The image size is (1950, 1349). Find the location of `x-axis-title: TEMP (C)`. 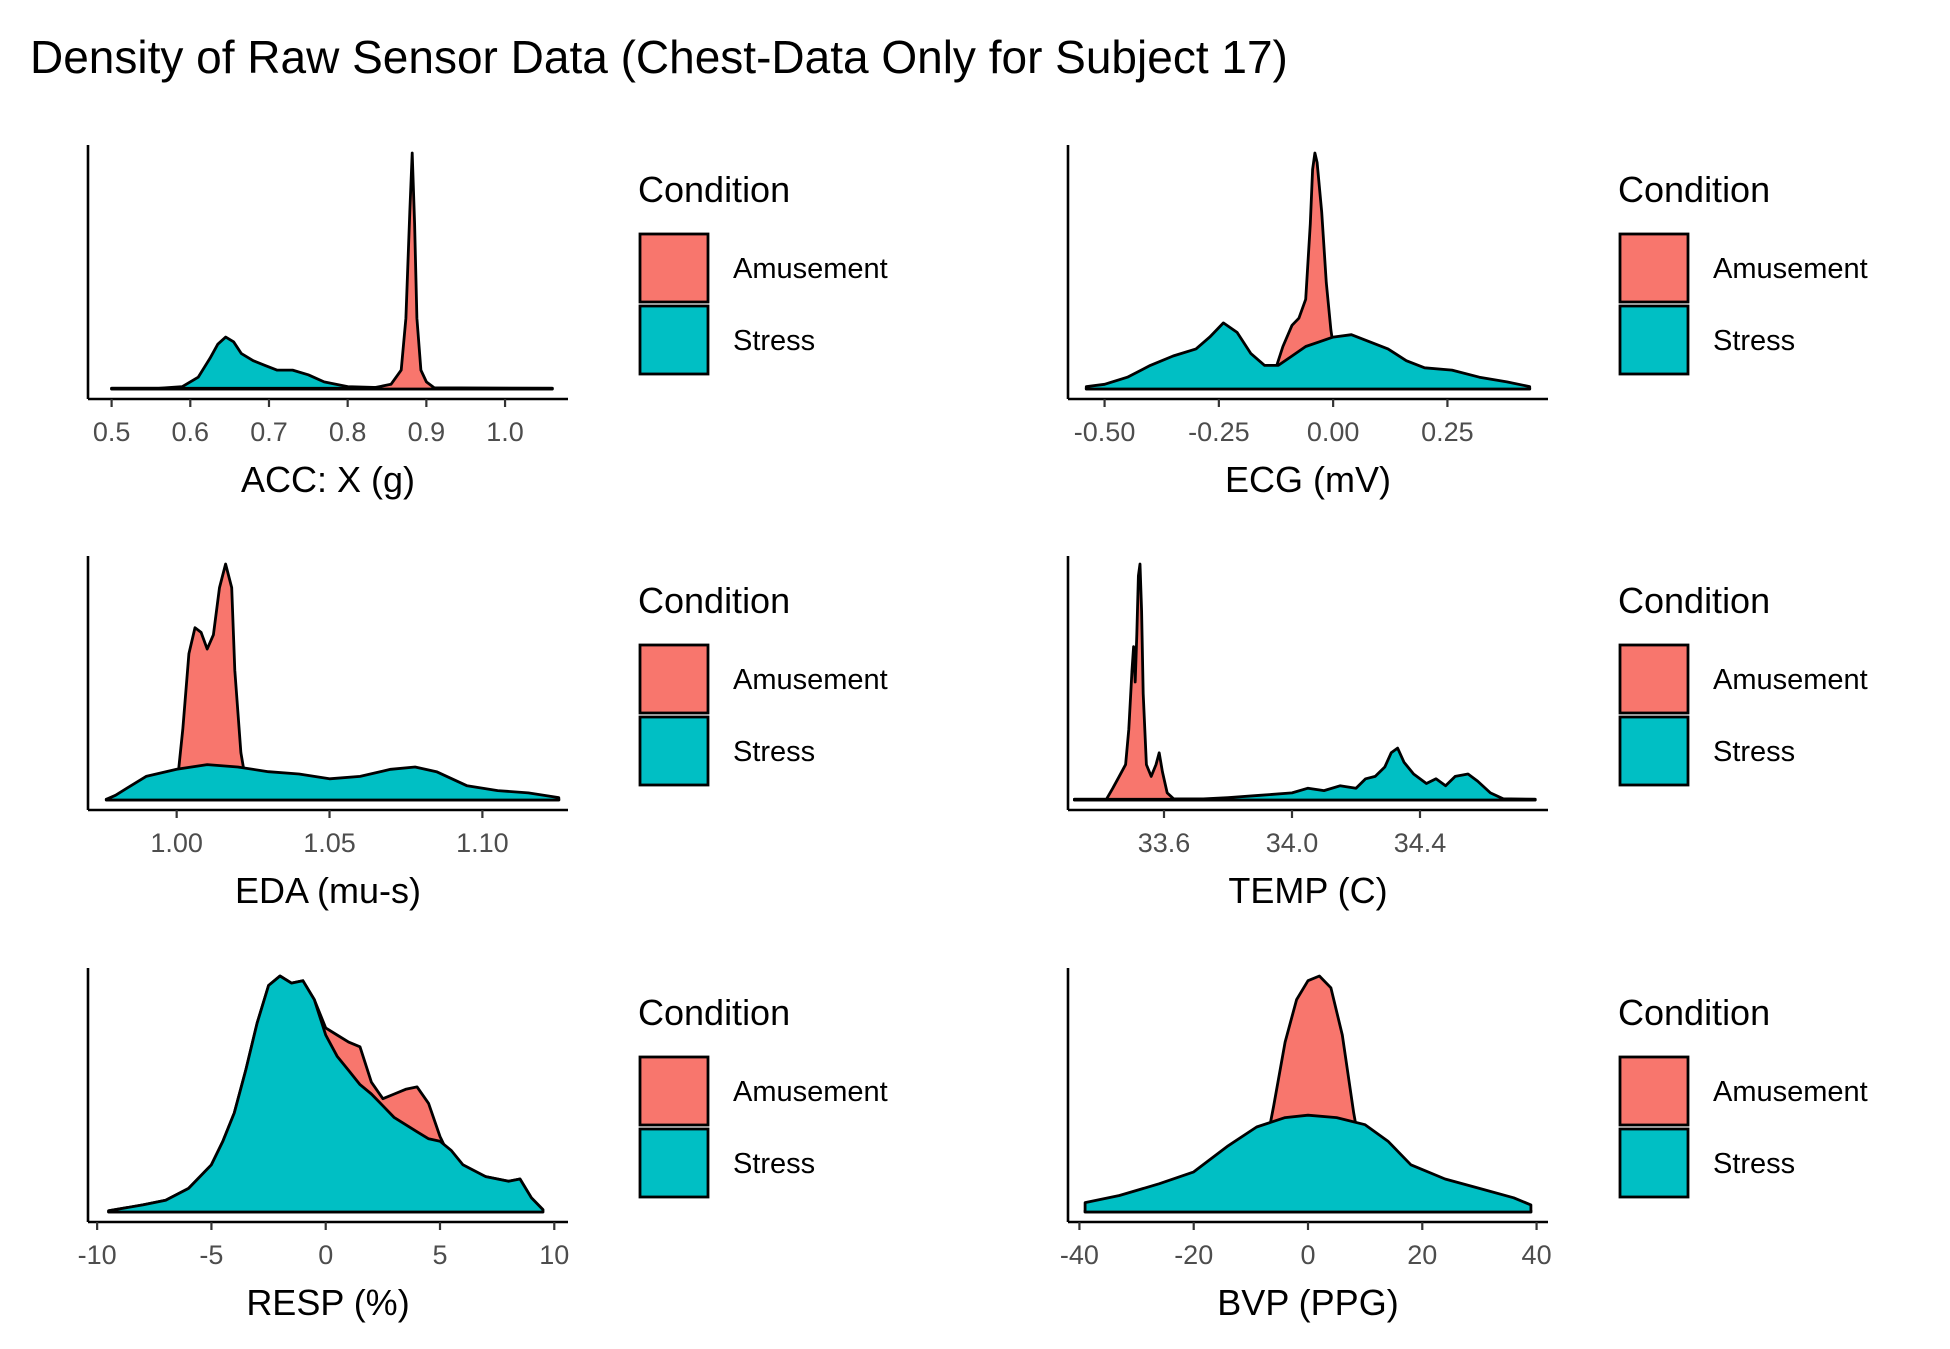

x-axis-title: TEMP (C) is located at coordinates (1307, 890).